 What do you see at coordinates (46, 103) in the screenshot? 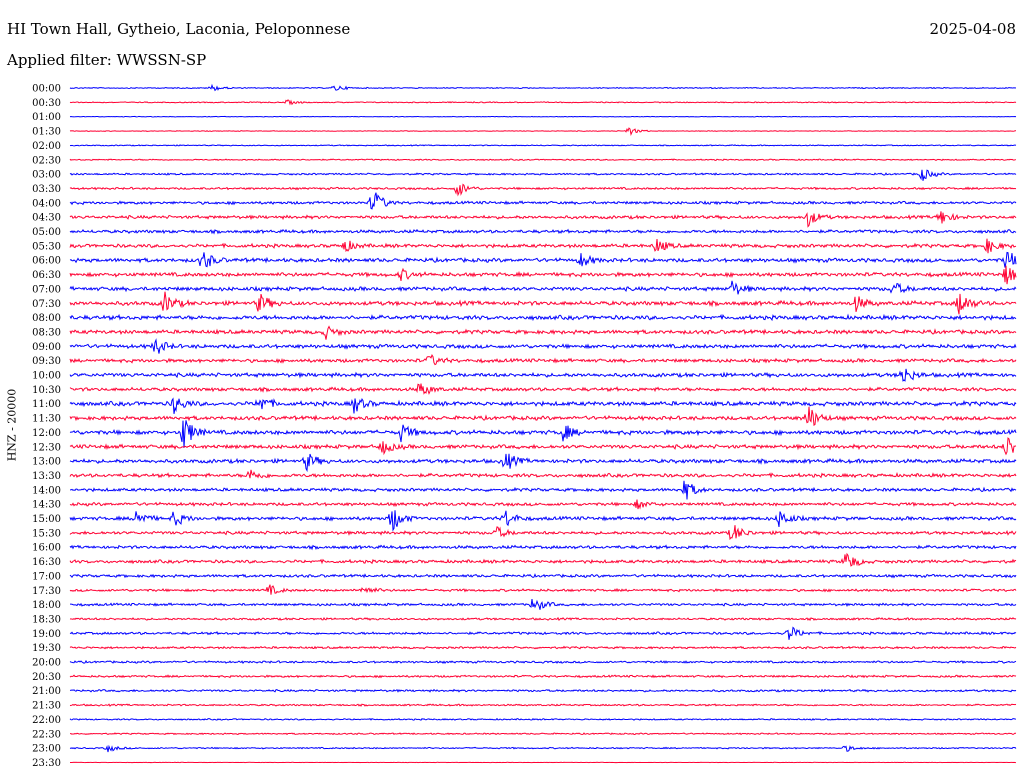
I see `time-tick-label: 00:30` at bounding box center [46, 103].